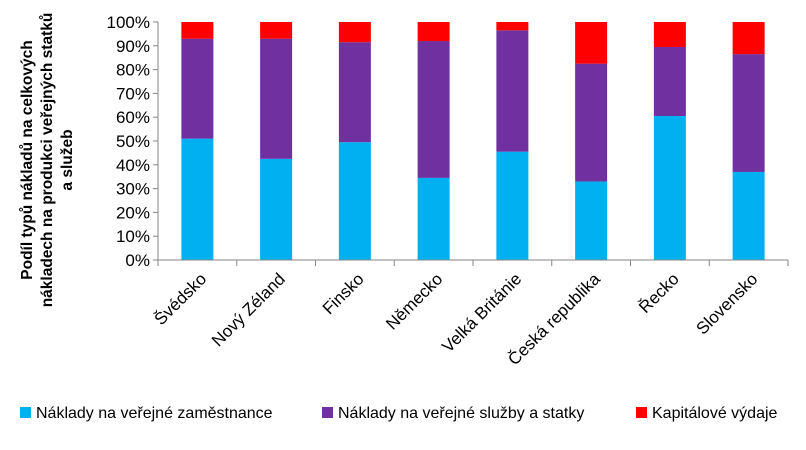 This screenshot has width=806, height=450. I want to click on y-tick-label: 30%, so click(133, 189).